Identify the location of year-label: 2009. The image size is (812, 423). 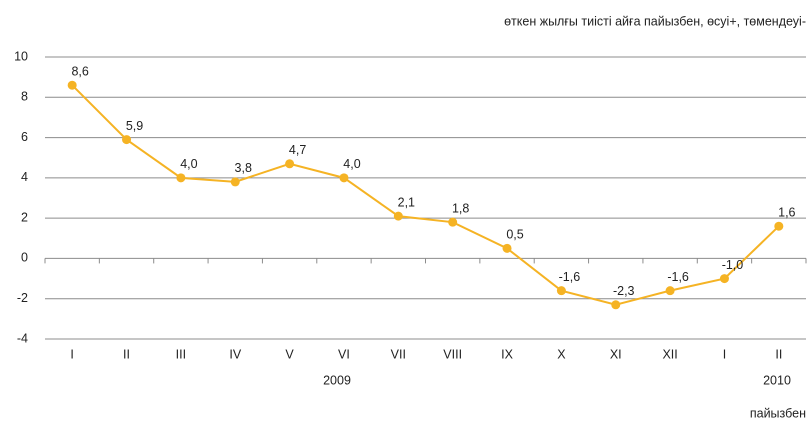
(337, 380).